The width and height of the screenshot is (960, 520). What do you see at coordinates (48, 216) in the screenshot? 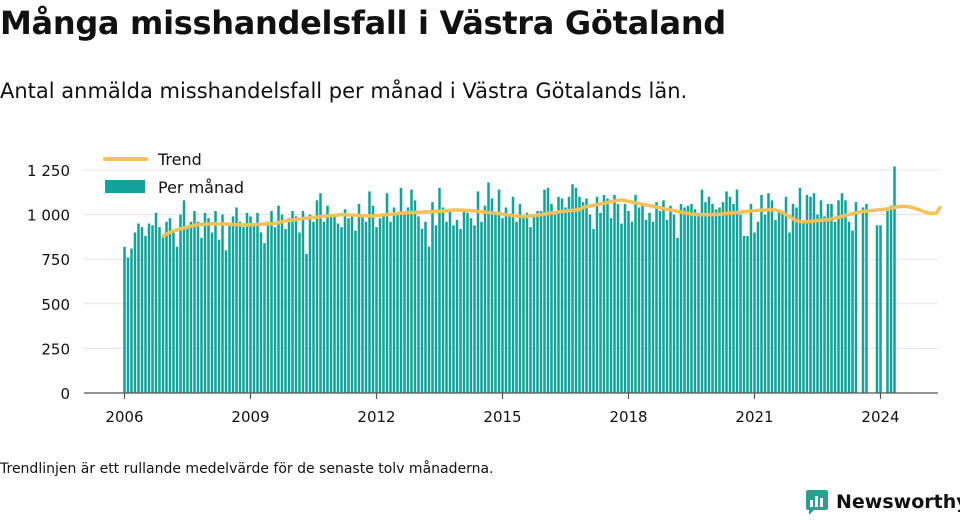
I see `y-tick-label: 1 000` at bounding box center [48, 216].